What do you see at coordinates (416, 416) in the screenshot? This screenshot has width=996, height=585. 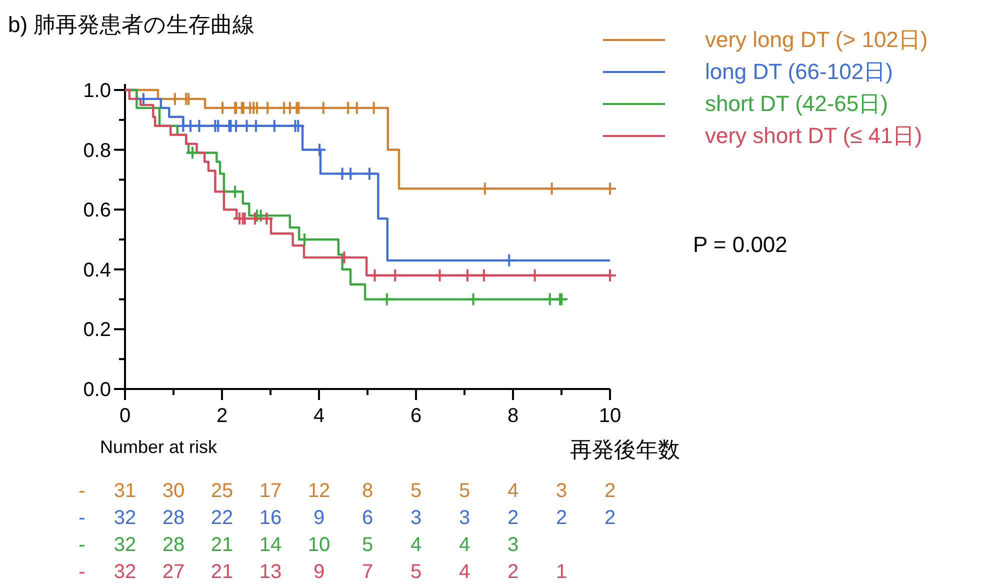 I see `x-tick-label: 6` at bounding box center [416, 416].